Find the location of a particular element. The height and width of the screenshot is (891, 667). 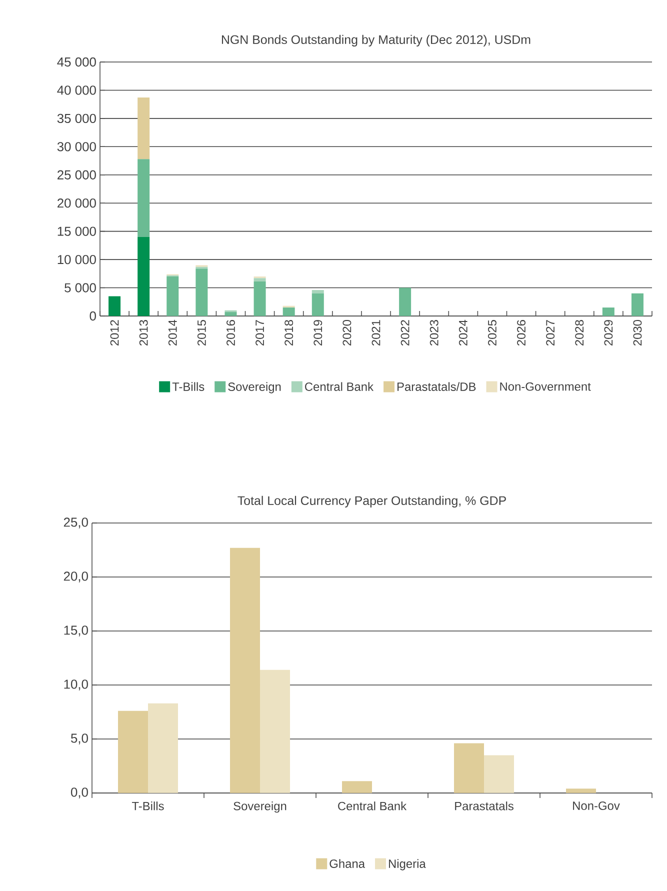

x-tick-label: T-Bills is located at coordinates (148, 806).